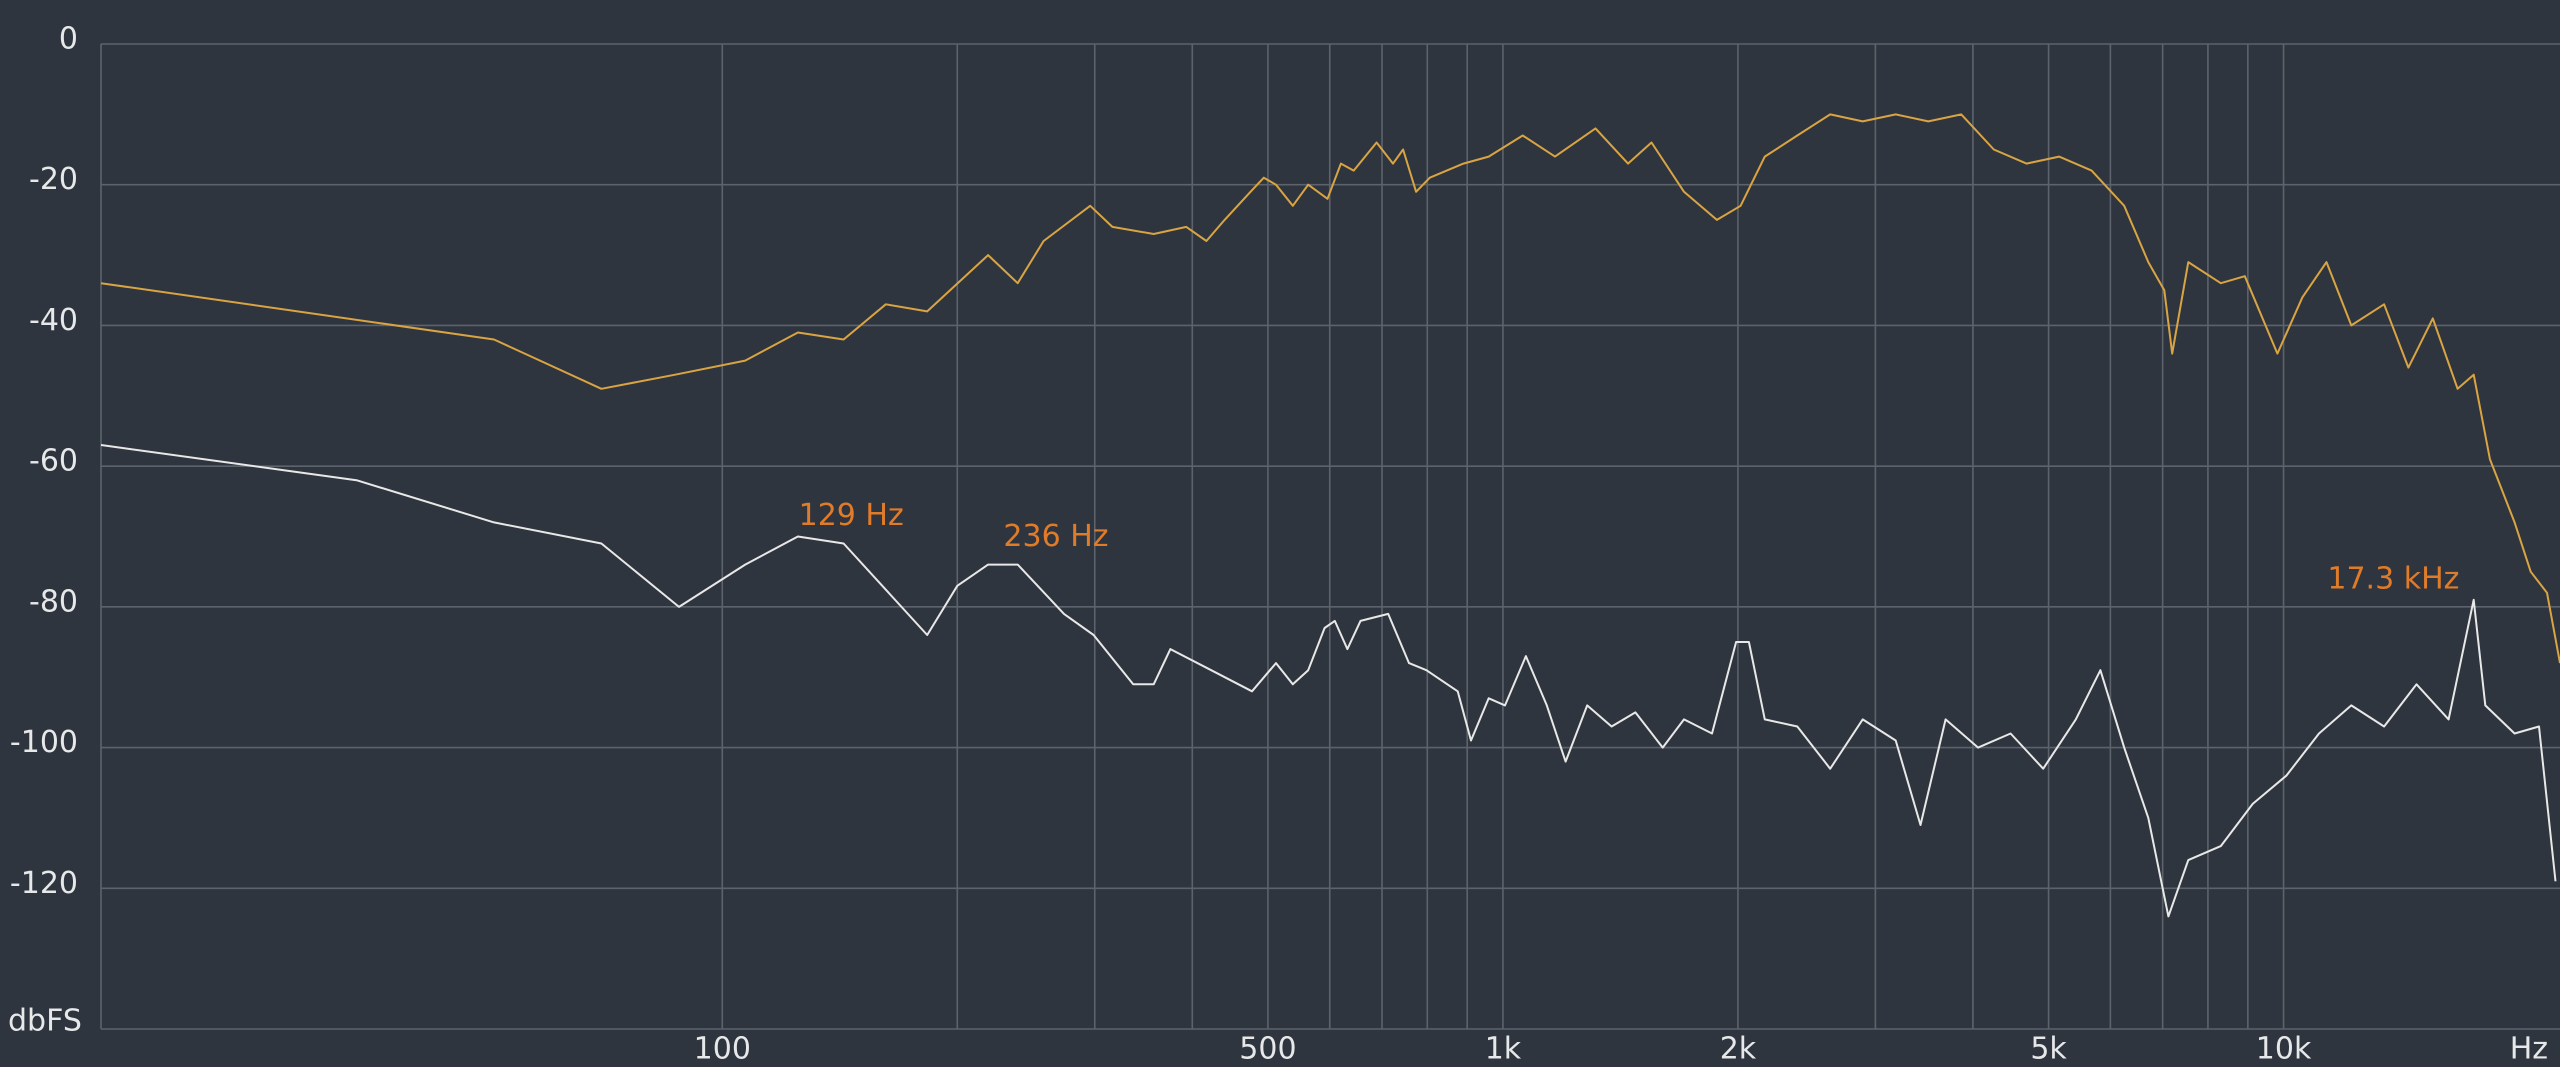  What do you see at coordinates (53, 179) in the screenshot?
I see `y-tick-label: -20` at bounding box center [53, 179].